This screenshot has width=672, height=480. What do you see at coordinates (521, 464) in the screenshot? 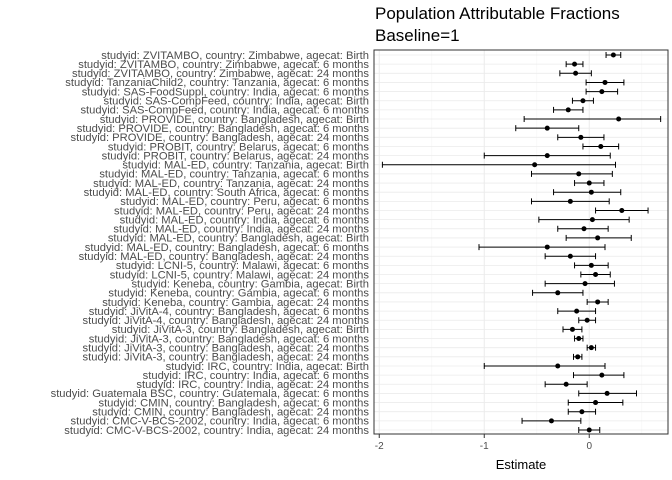
I see `x-axis-title: Estimate` at bounding box center [521, 464].